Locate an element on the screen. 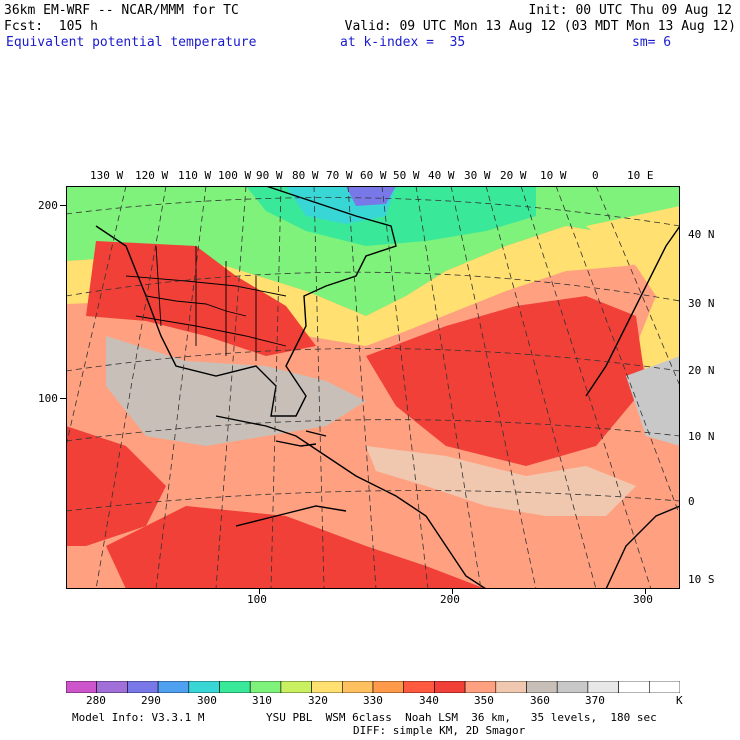 The width and height of the screenshot is (740, 740). colorbar-label: 300 is located at coordinates (207, 700).